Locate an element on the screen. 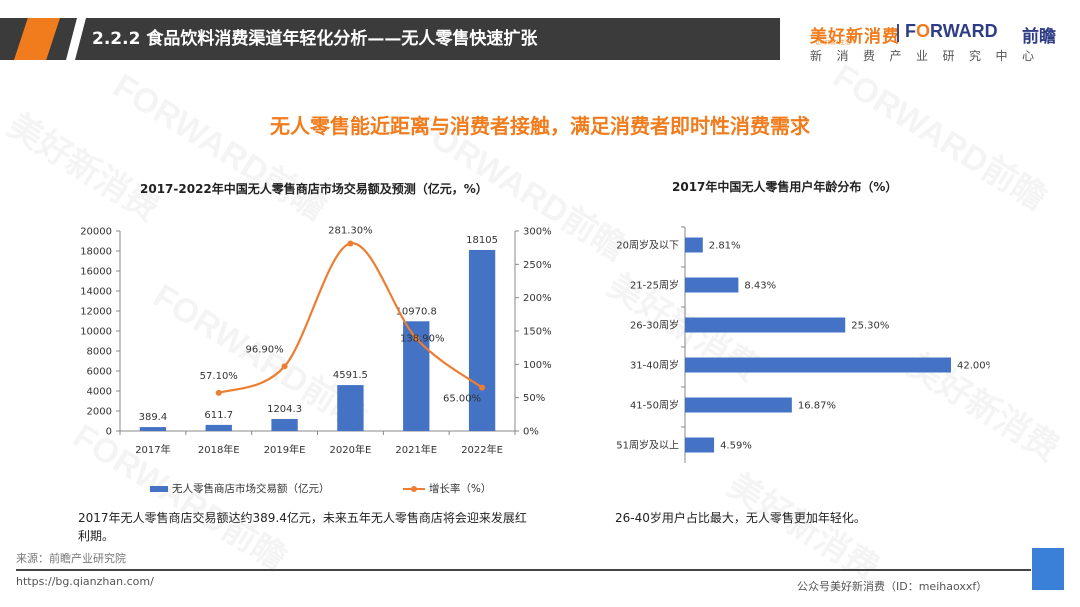 This screenshot has height=607, width=1080. y-tick-label: 8000 is located at coordinates (99, 352).